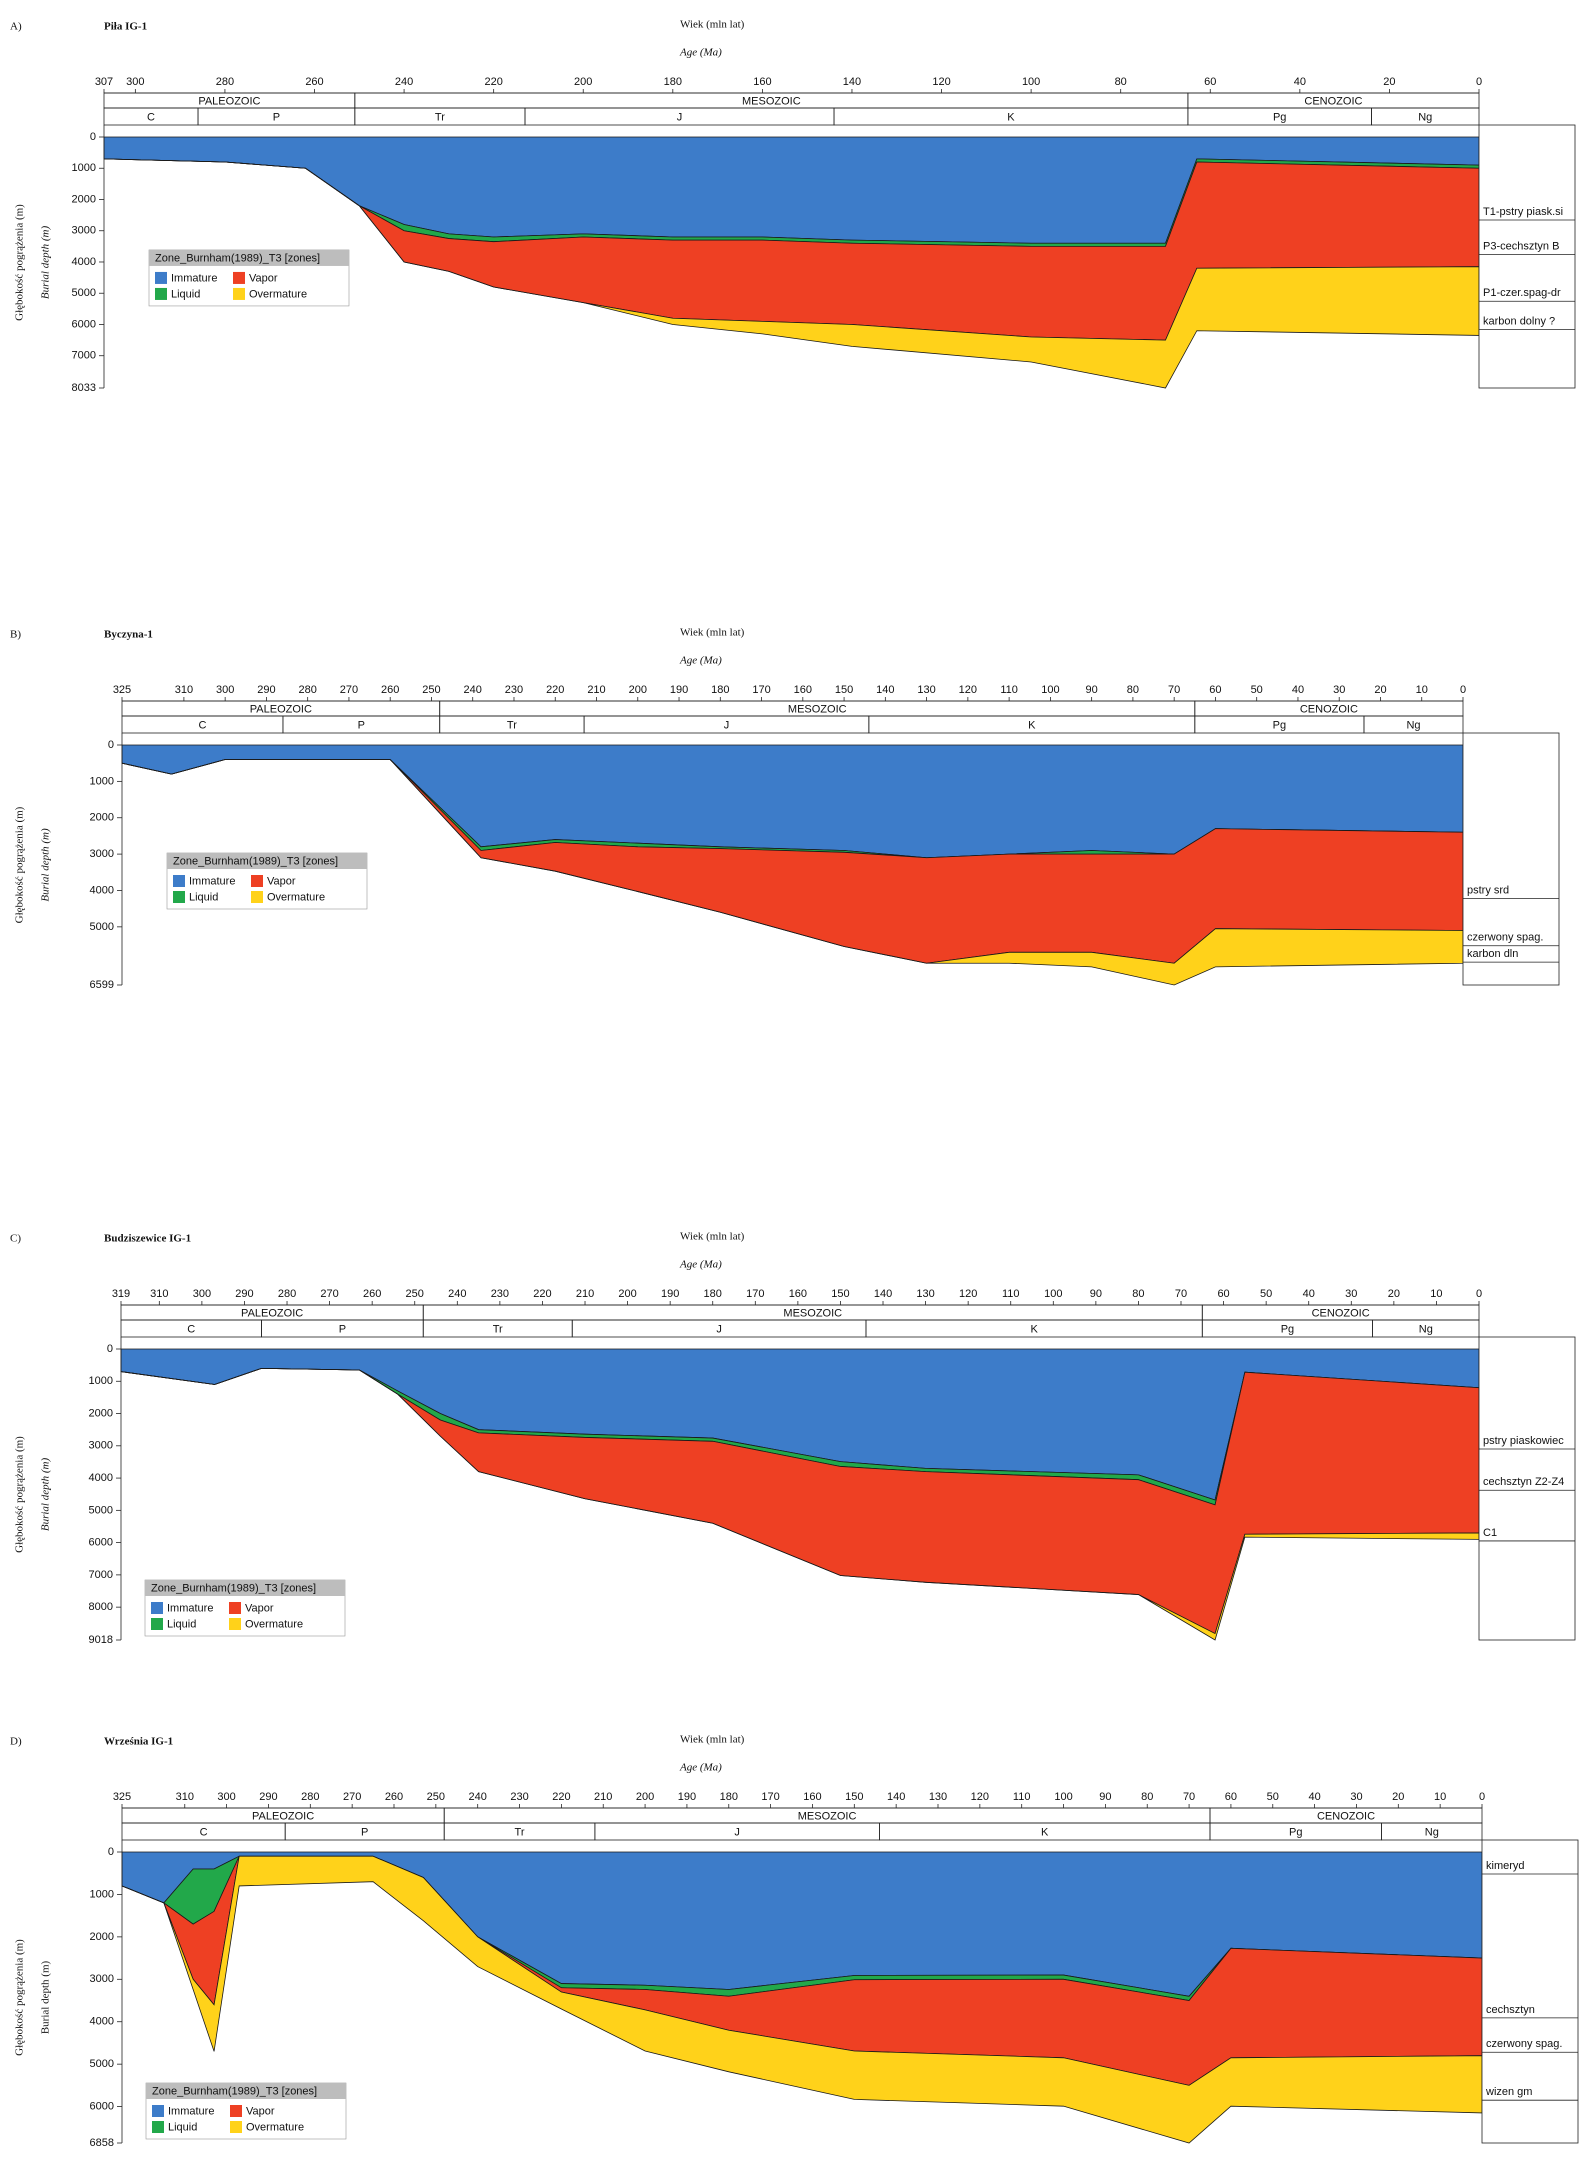 This screenshot has height=2158, width=1591. Describe the element at coordinates (1351, 1294) in the screenshot. I see `x-tick-label: 30` at that location.